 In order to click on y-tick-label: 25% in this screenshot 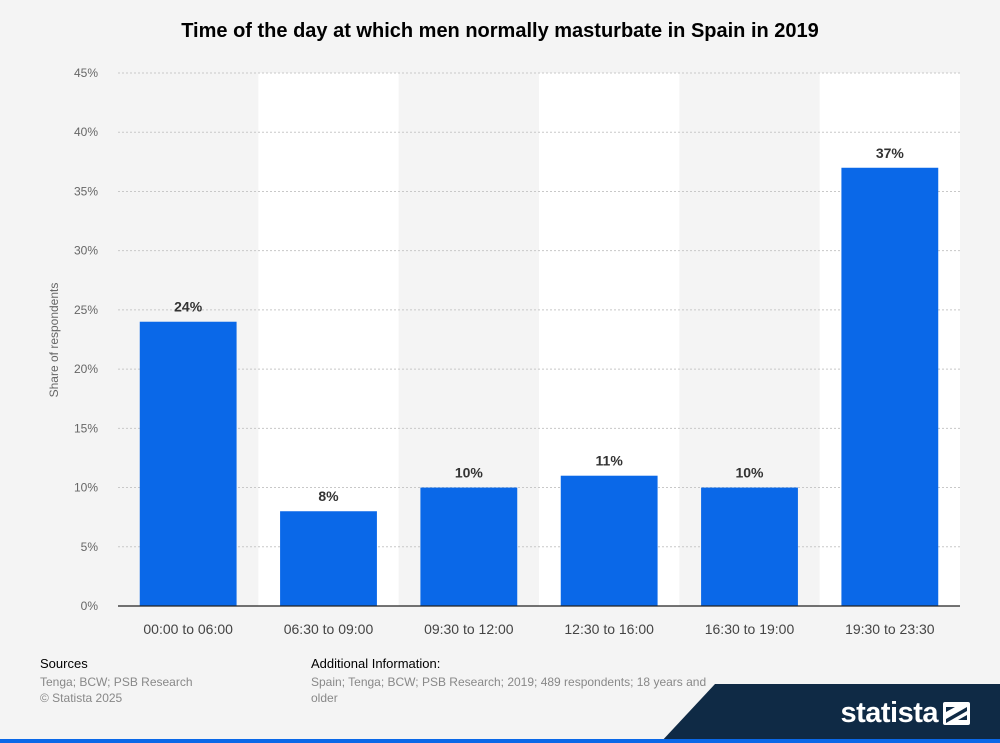, I will do `click(86, 310)`.